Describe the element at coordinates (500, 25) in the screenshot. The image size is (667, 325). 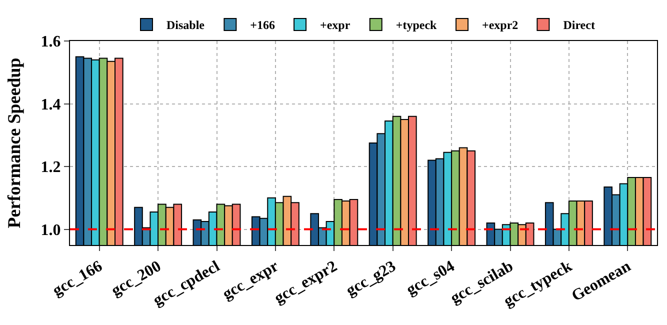
I see `legend-label: +expr2` at that location.